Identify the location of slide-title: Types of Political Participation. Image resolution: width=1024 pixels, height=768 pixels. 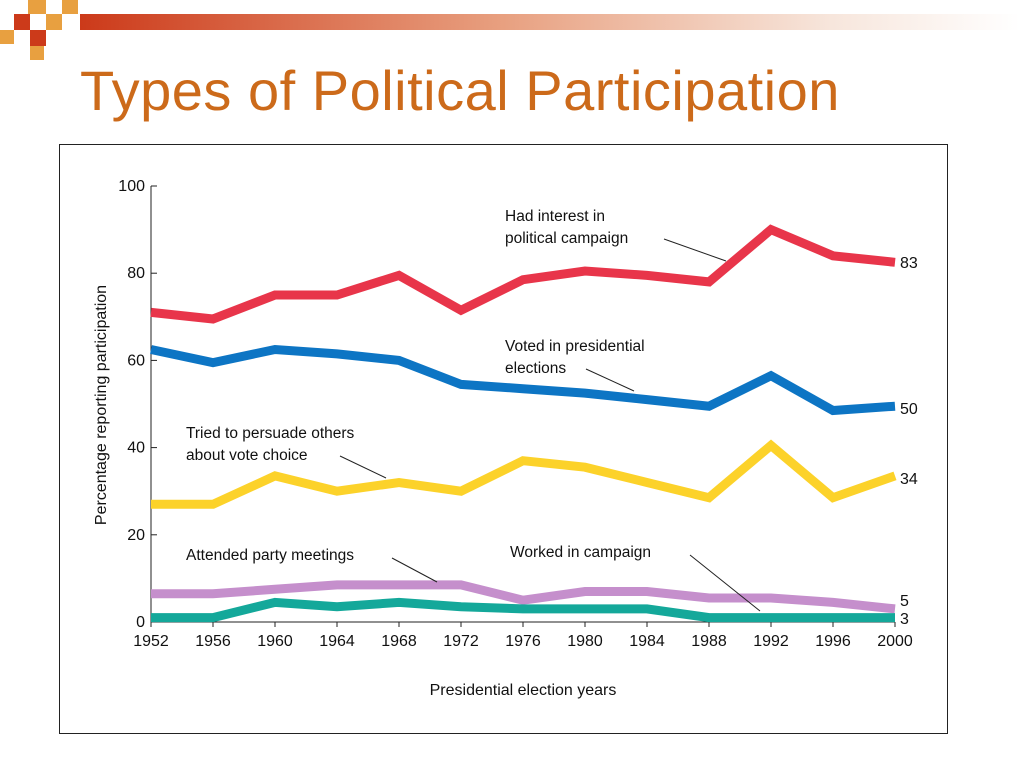
(460, 90).